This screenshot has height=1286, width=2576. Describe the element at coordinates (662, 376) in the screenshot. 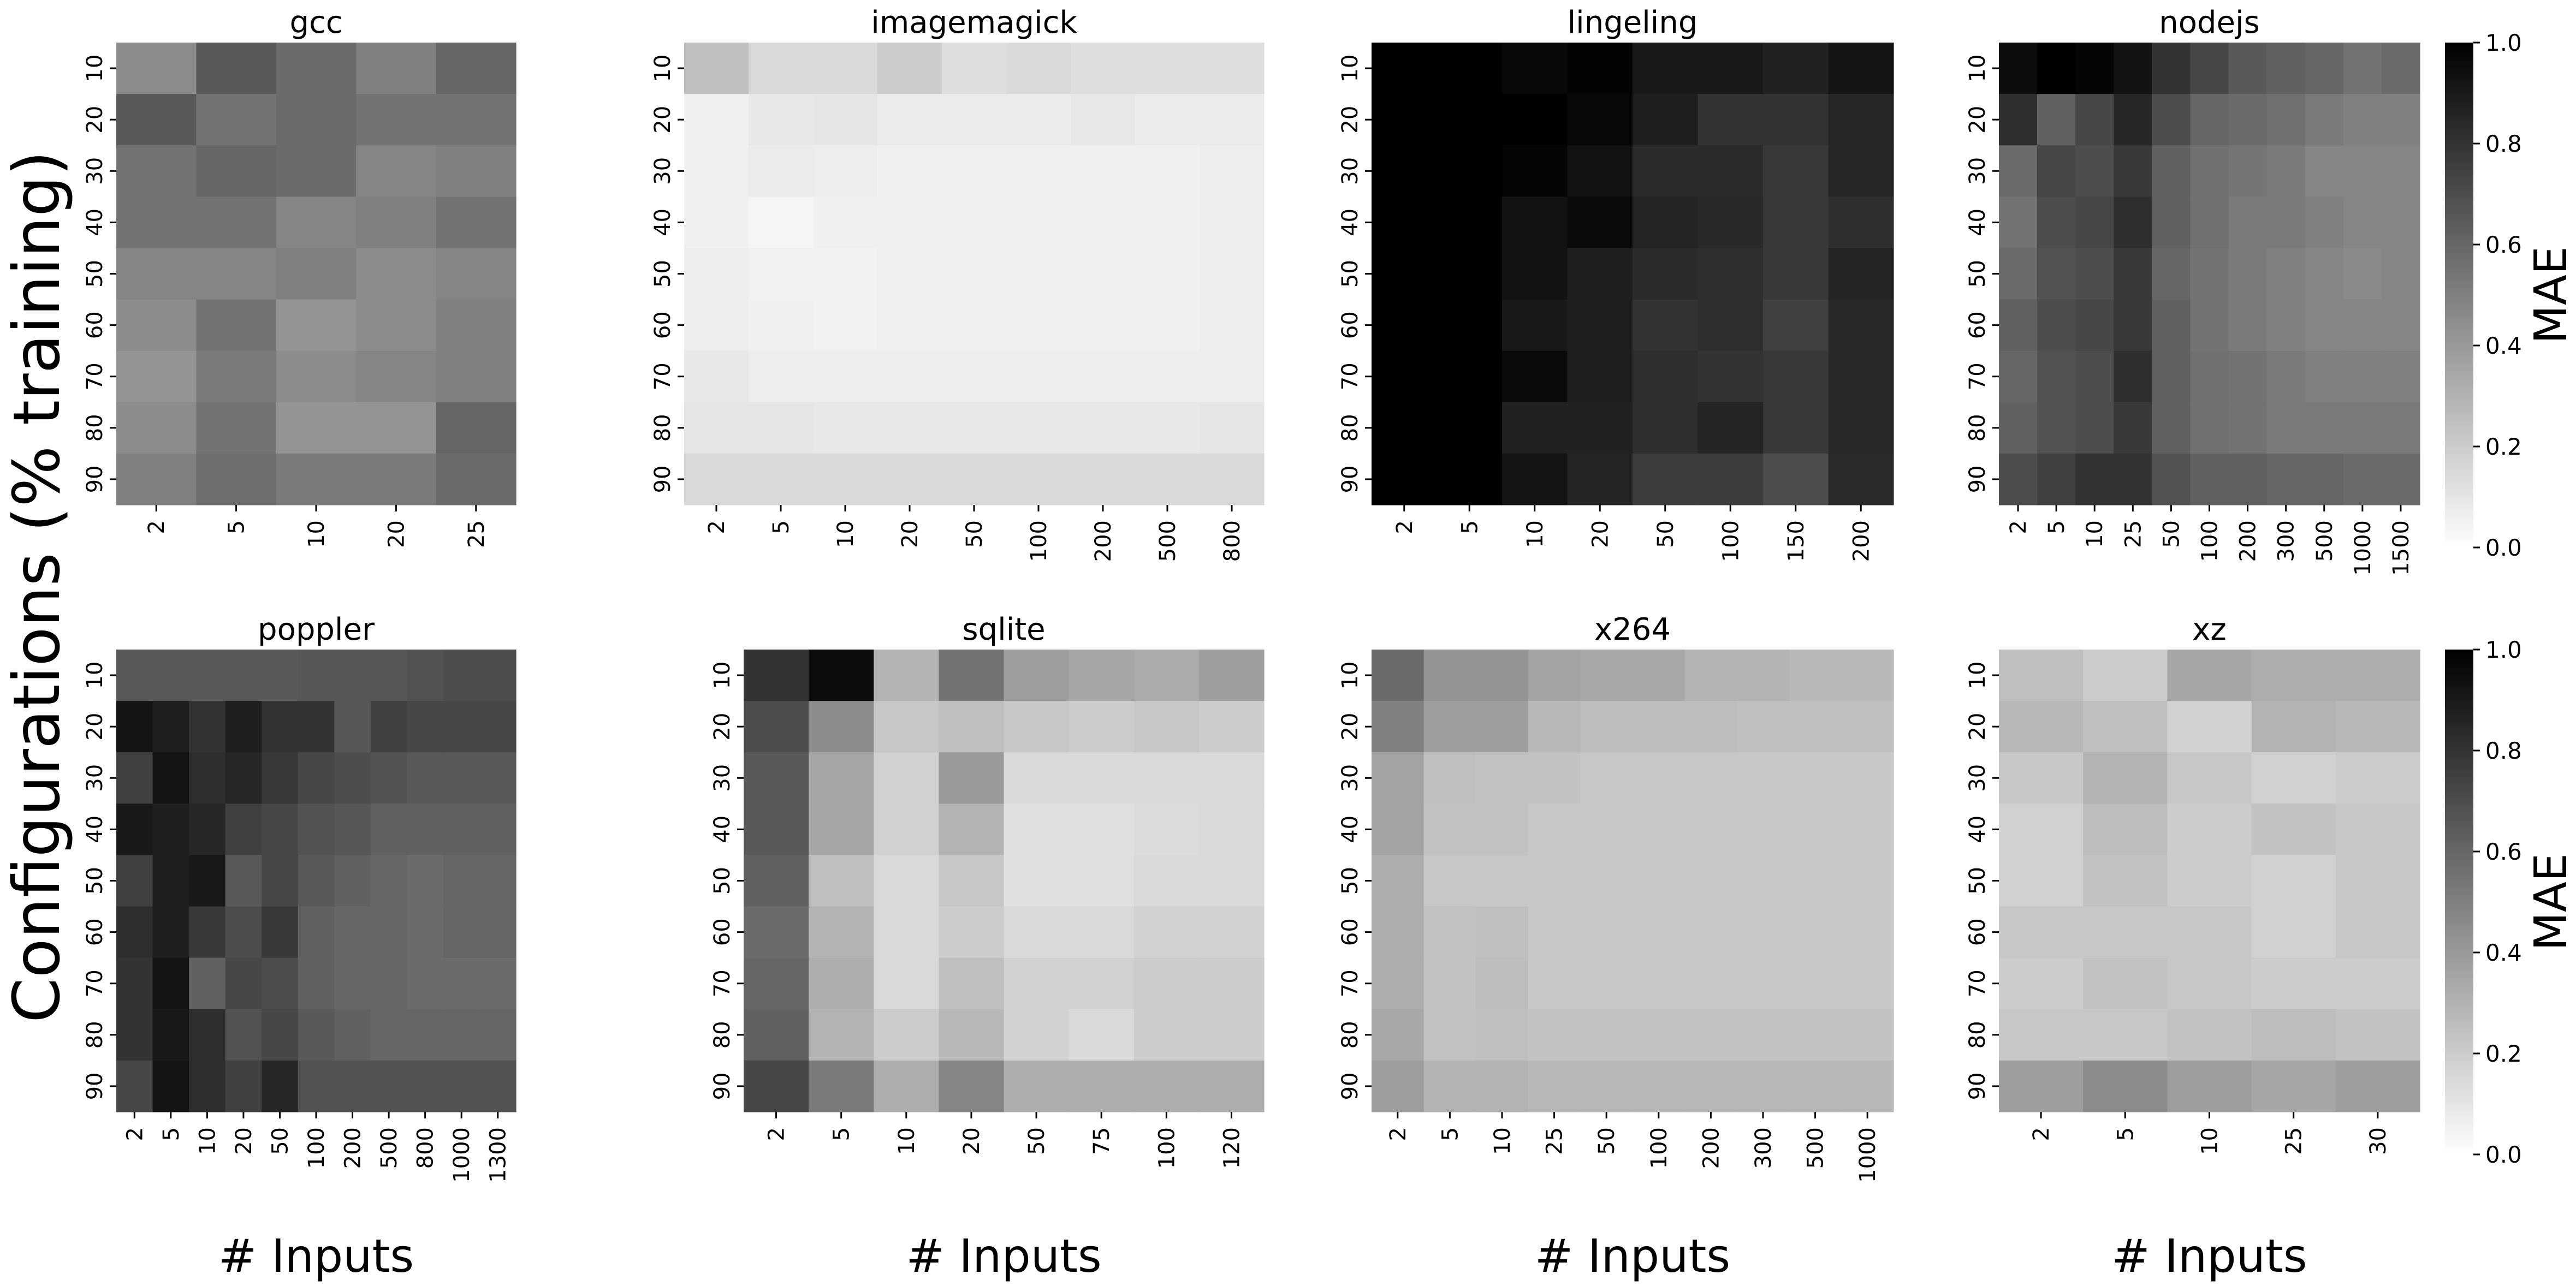

I see `y-tick-label: 70` at that location.